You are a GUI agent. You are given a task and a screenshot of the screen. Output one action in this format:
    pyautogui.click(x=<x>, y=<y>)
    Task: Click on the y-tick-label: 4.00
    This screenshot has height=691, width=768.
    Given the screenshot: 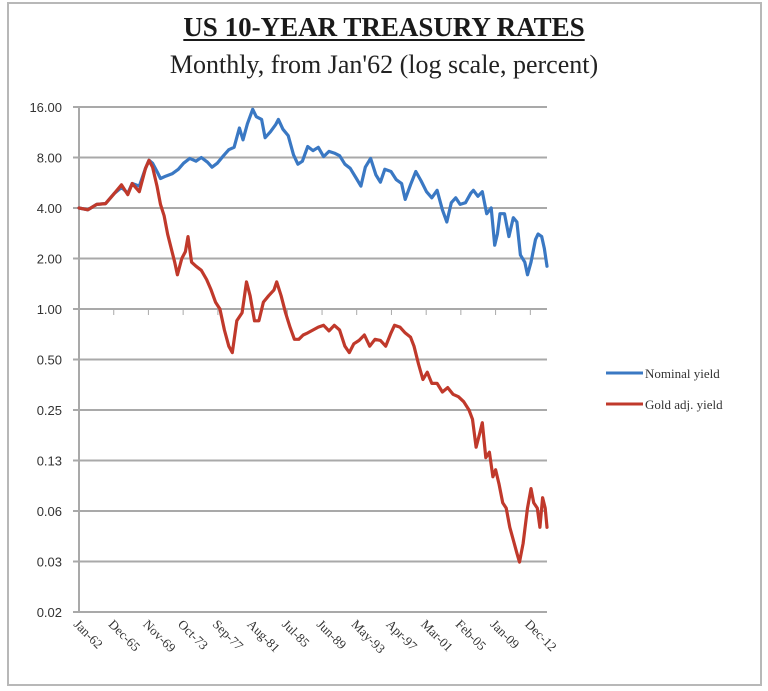 What is the action you would take?
    pyautogui.click(x=49, y=208)
    